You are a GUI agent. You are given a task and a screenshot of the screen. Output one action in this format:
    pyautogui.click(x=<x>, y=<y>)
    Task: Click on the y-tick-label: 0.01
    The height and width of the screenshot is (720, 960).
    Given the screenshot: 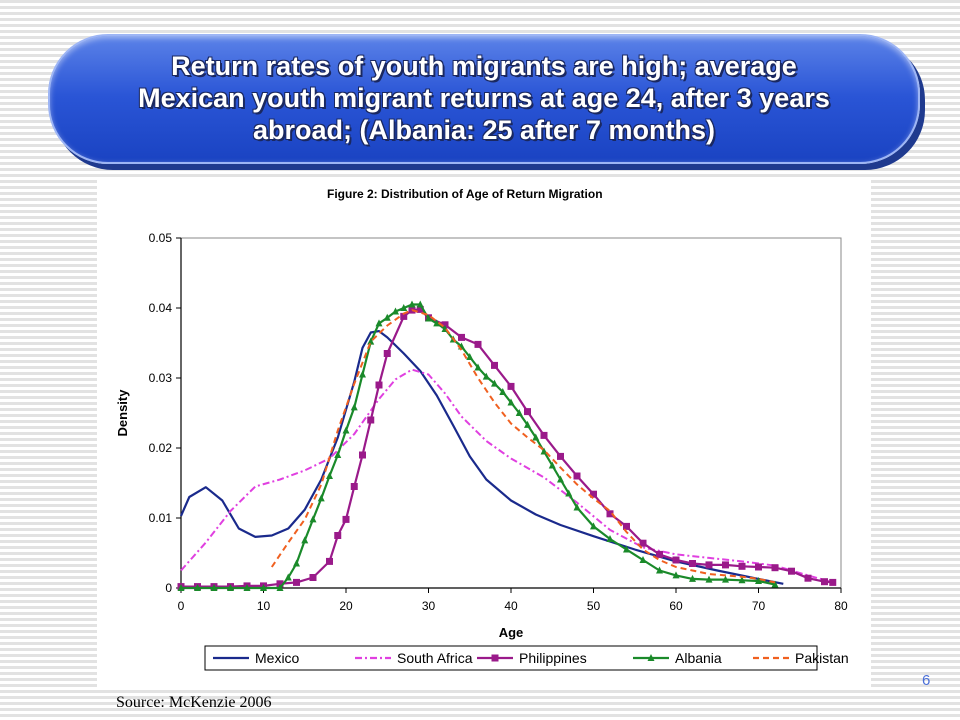 What is the action you would take?
    pyautogui.click(x=161, y=518)
    